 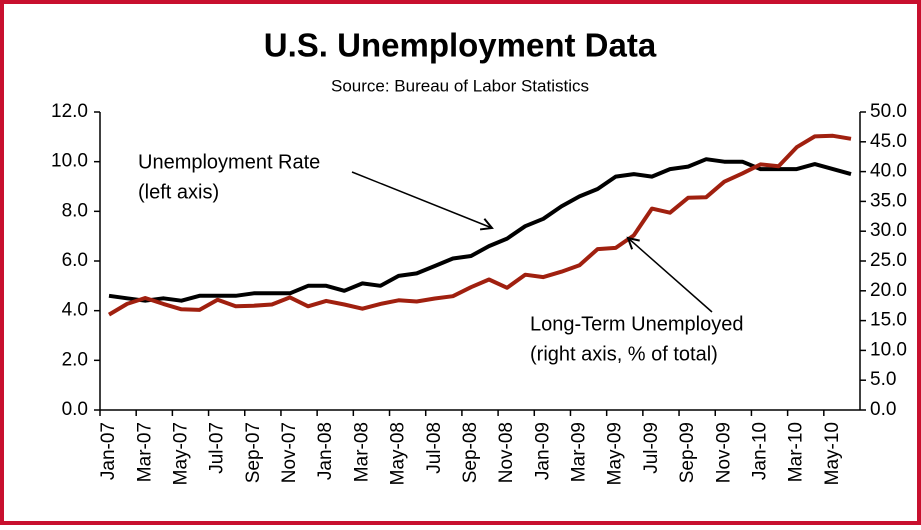 I want to click on annotation: Long-Term Unemployed, so click(x=636, y=324).